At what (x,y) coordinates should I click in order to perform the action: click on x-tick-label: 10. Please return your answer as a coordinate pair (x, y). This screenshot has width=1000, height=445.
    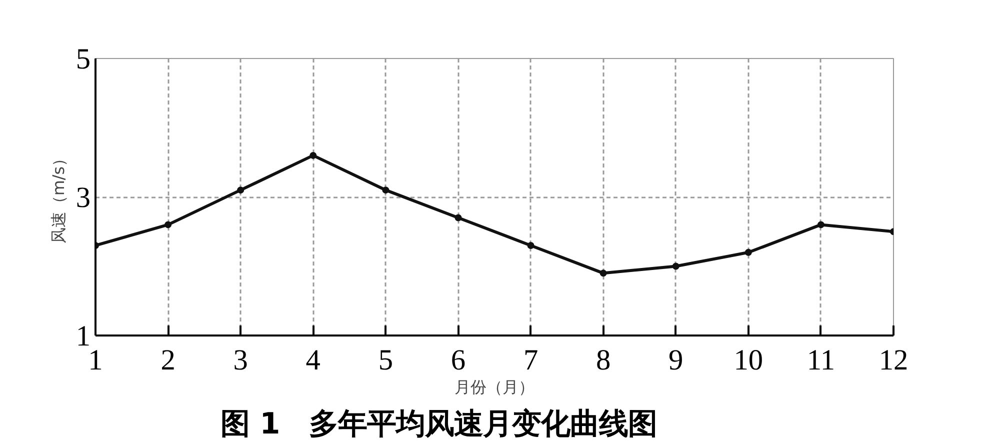
    Looking at the image, I should click on (749, 360).